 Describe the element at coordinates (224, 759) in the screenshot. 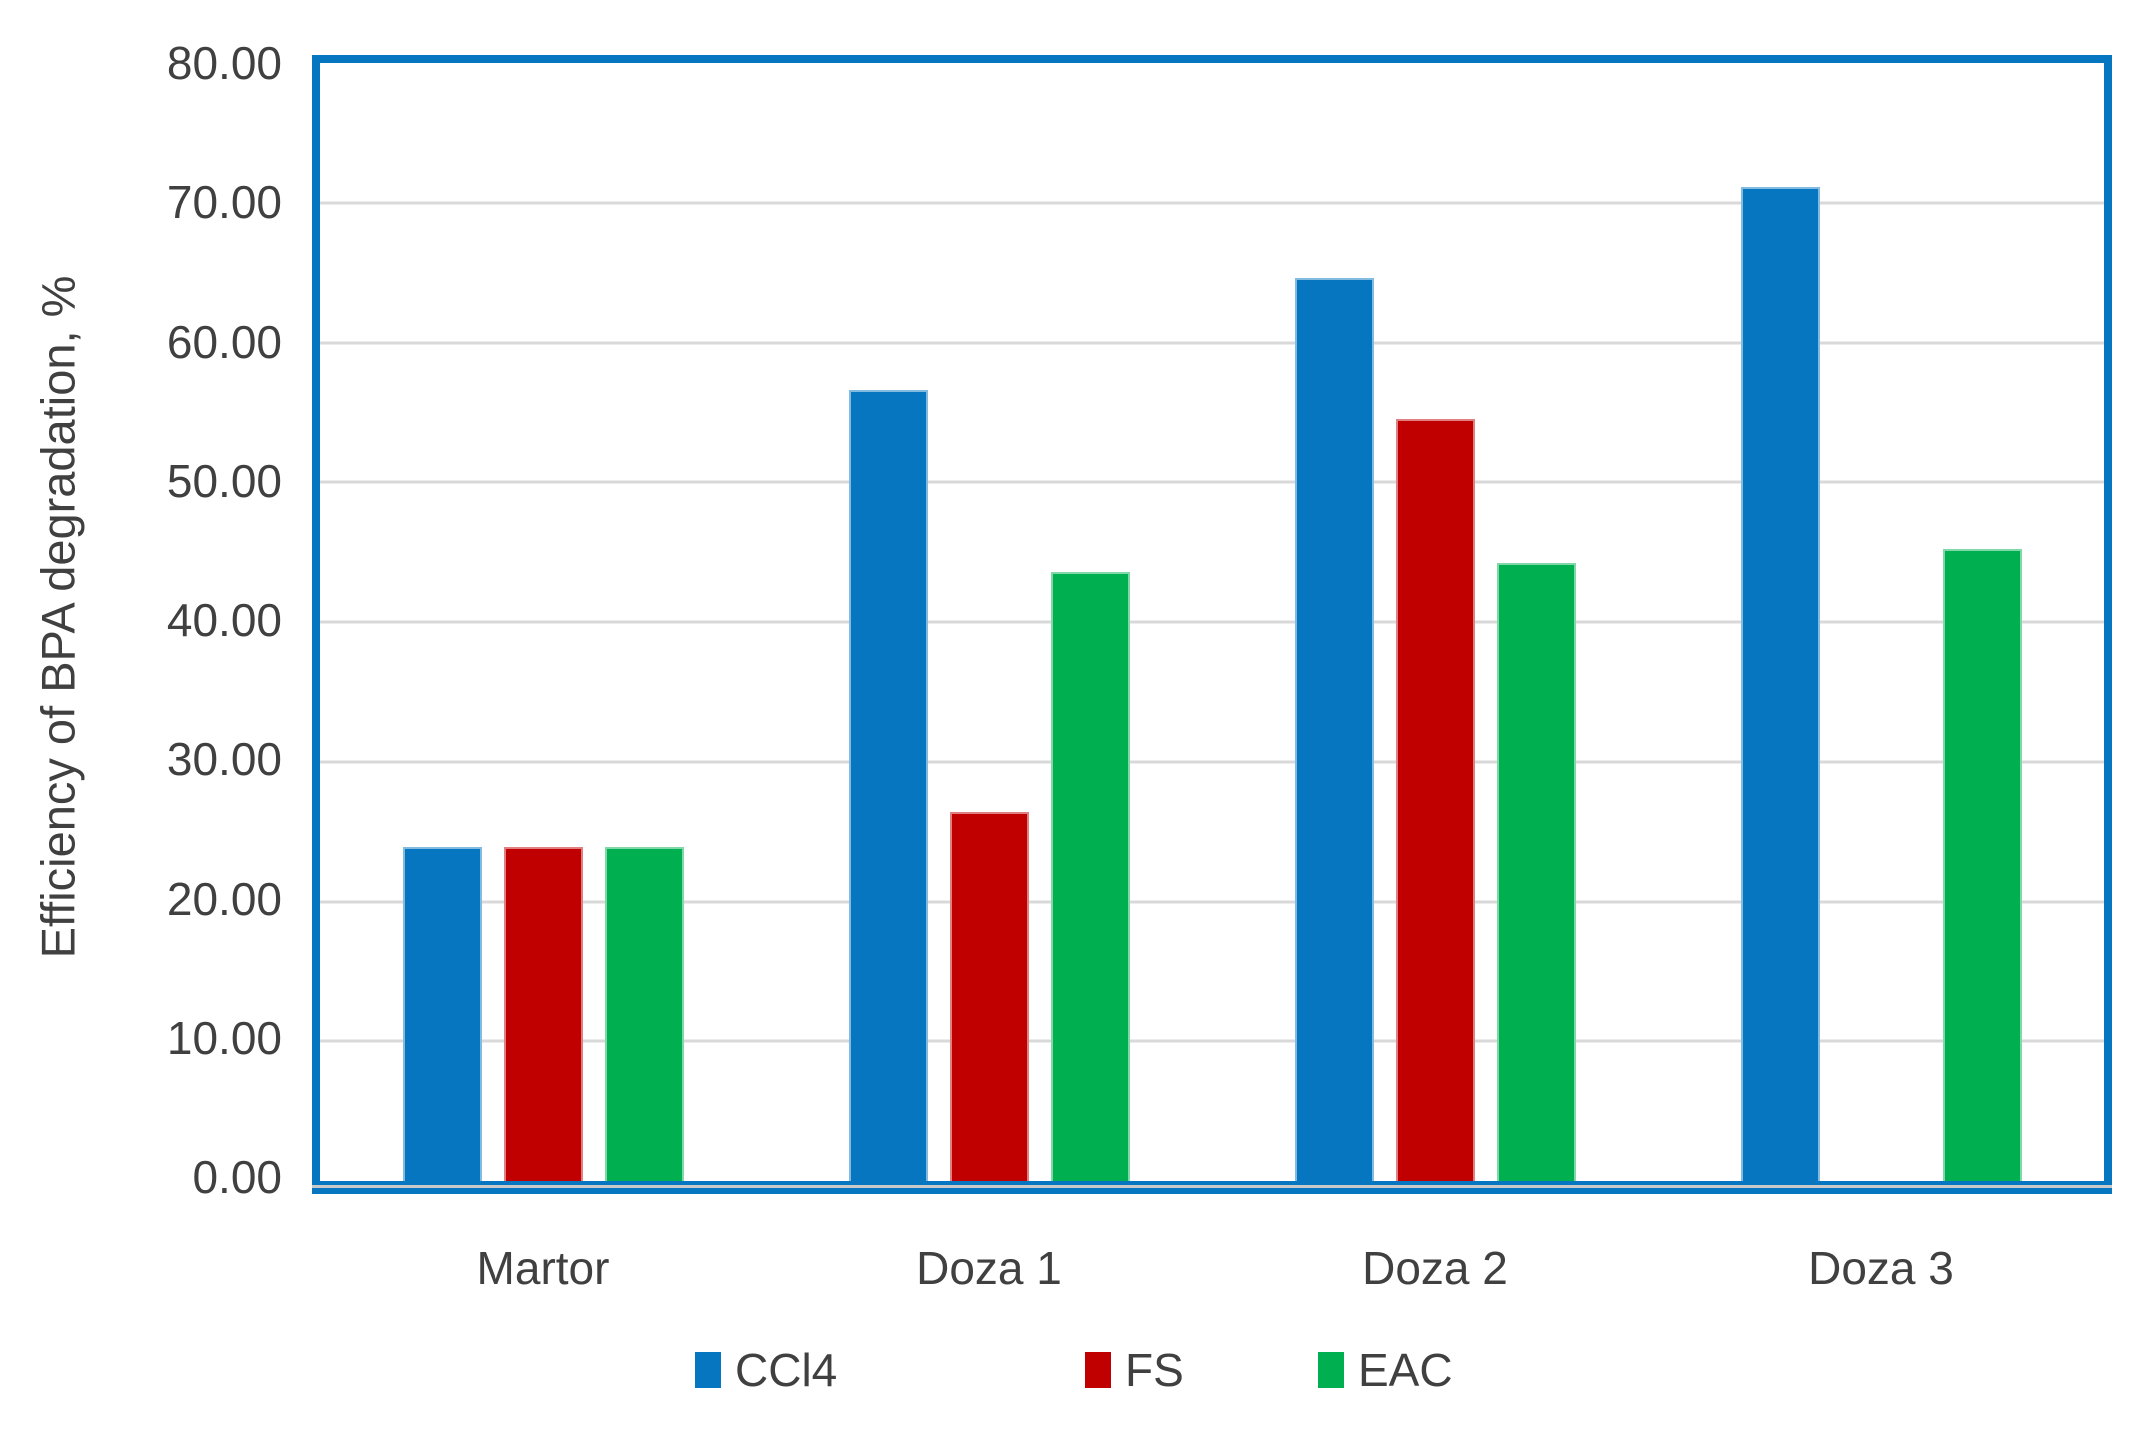

I see `y-tick-30.00: 30.00` at that location.